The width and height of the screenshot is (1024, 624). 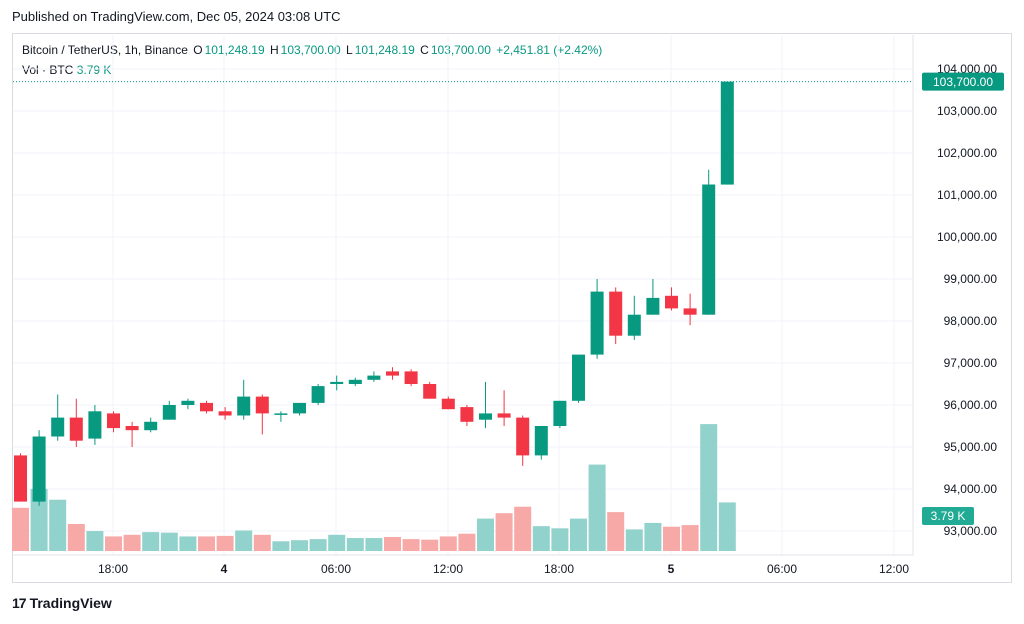 I want to click on price-tick-label: 93,000.00, so click(x=971, y=531).